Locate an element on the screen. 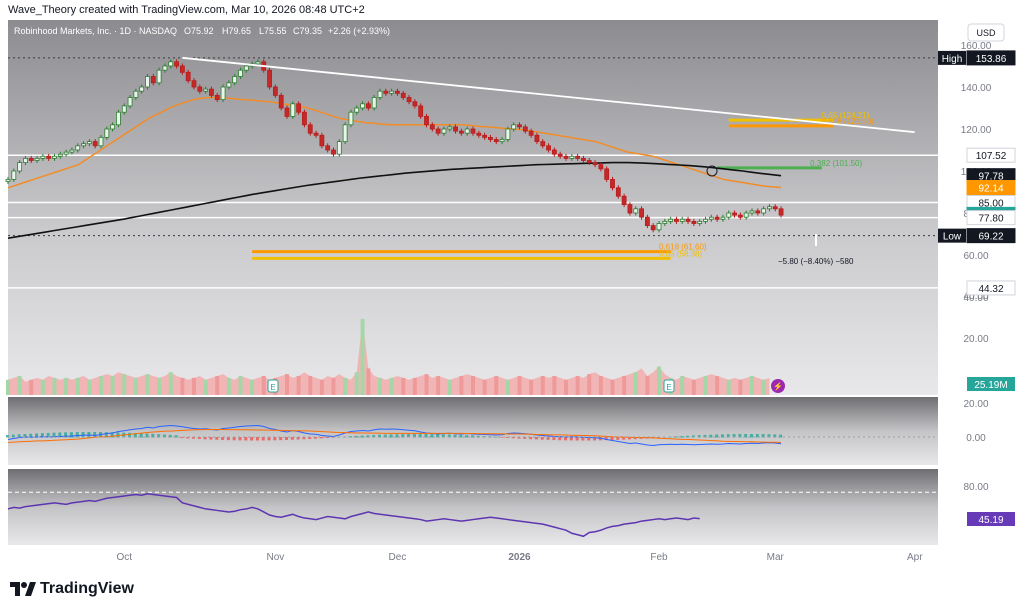 Image resolution: width=1024 pixels, height=611 pixels. signal-line is located at coordinates (394, 436).